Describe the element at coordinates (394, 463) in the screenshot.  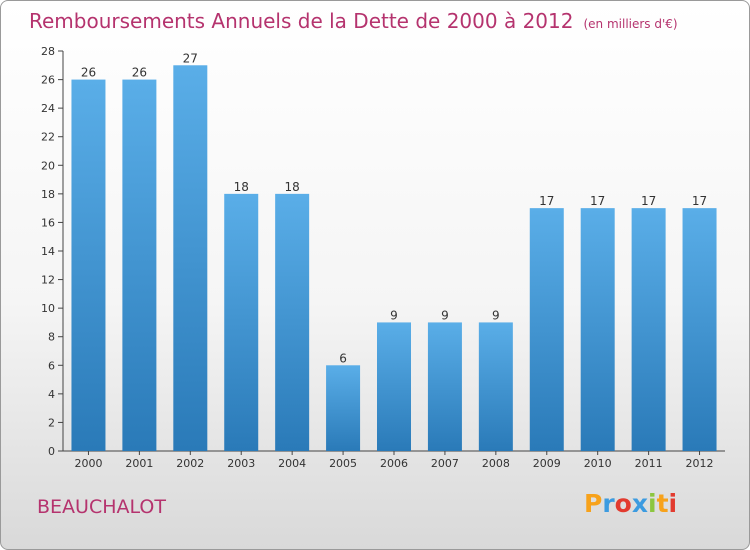
I see `x-tick-label: 2006` at that location.